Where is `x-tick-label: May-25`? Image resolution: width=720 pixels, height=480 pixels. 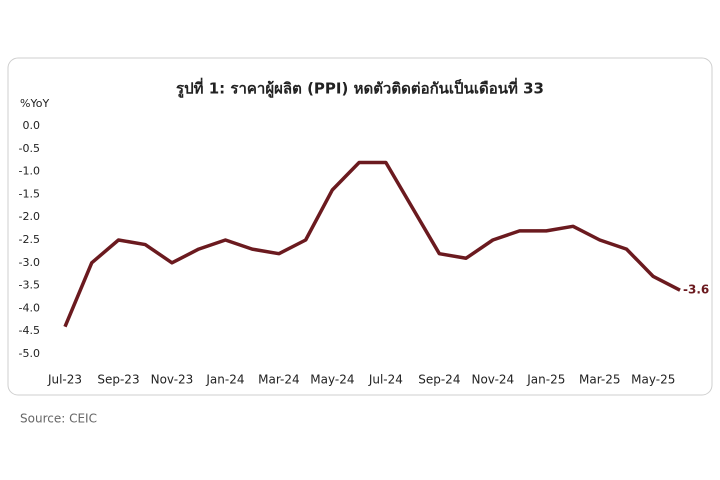 x-tick-label: May-25 is located at coordinates (653, 380).